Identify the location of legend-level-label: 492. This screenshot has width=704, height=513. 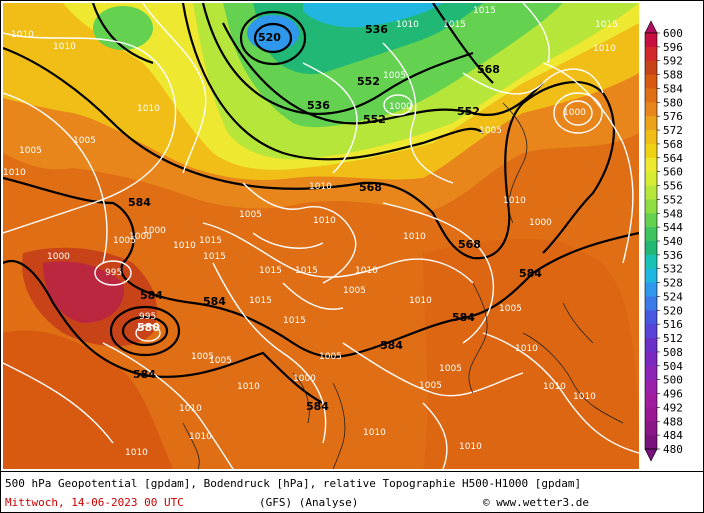
(673, 407).